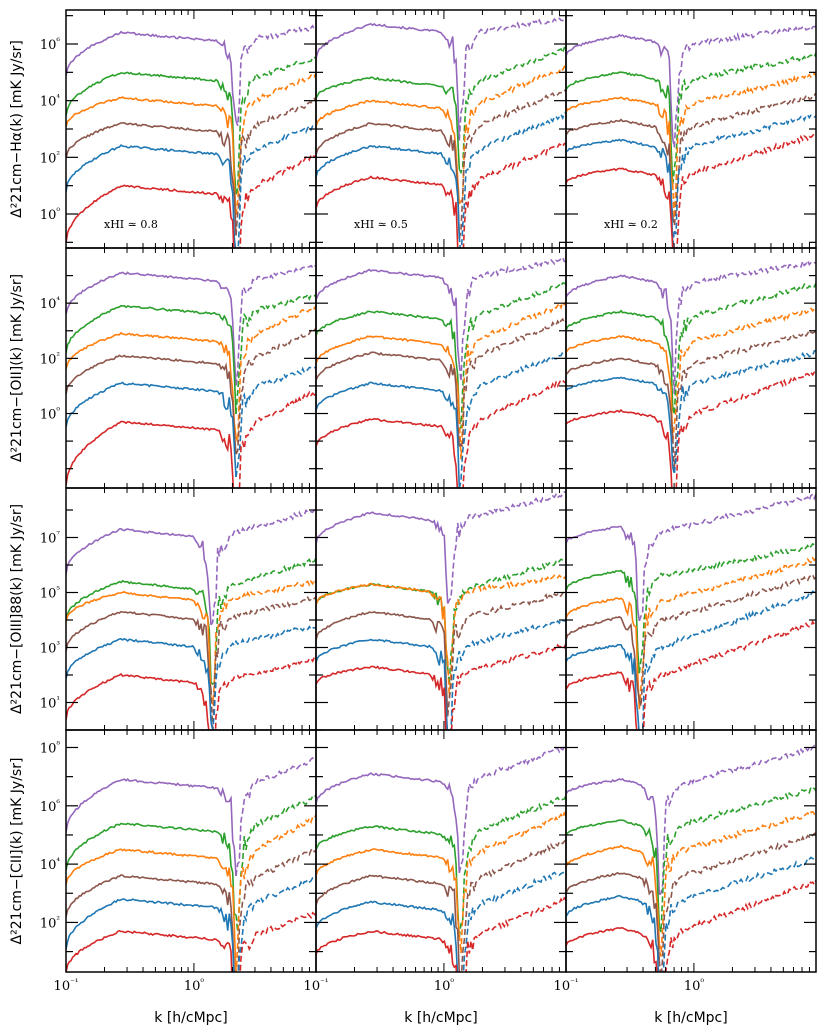  I want to click on panel-r1-c0, so click(191, 368).